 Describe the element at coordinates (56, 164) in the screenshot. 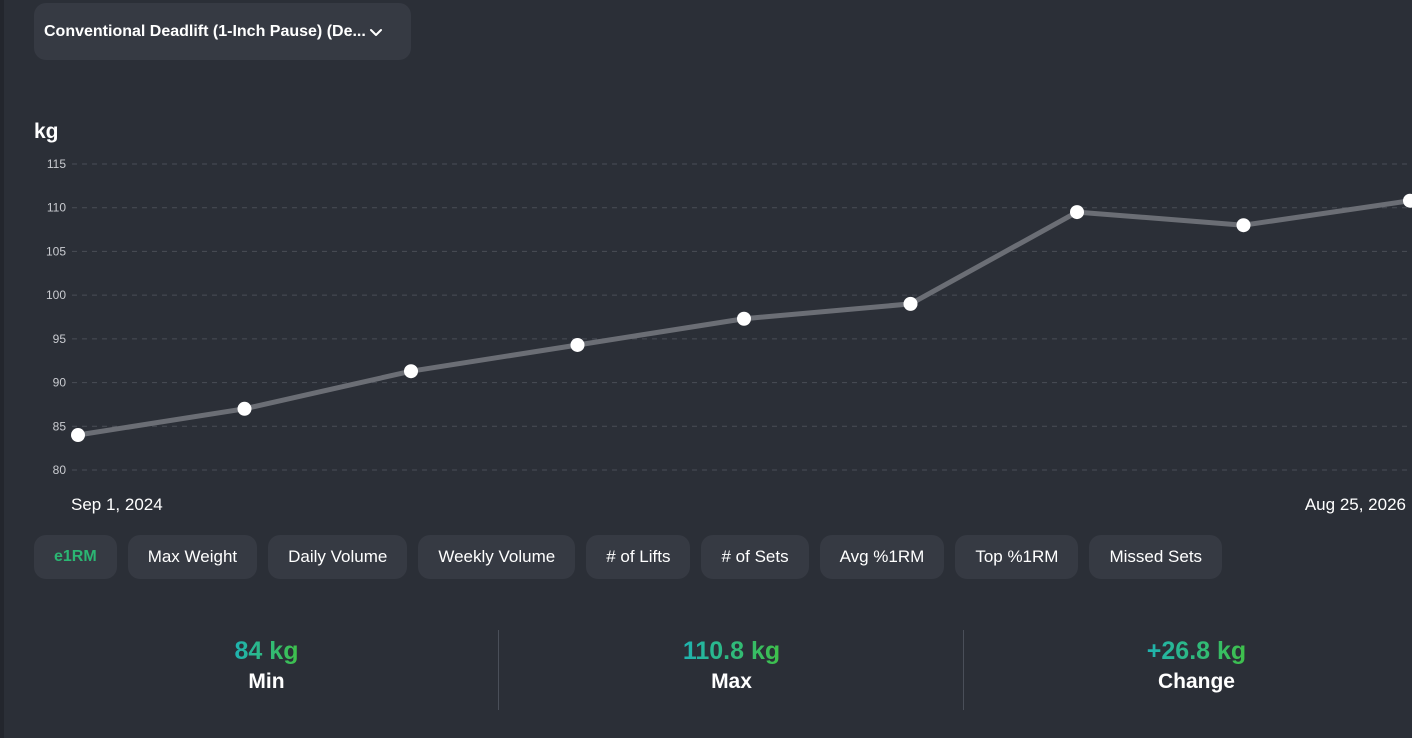

I see `y-tick-label: 115` at that location.